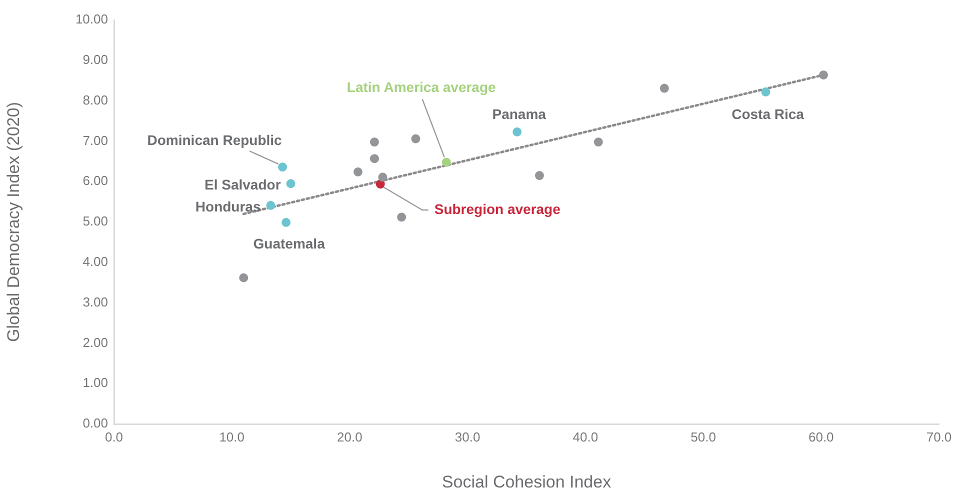  What do you see at coordinates (95, 59) in the screenshot?
I see `y-tick-label: 9.00` at bounding box center [95, 59].